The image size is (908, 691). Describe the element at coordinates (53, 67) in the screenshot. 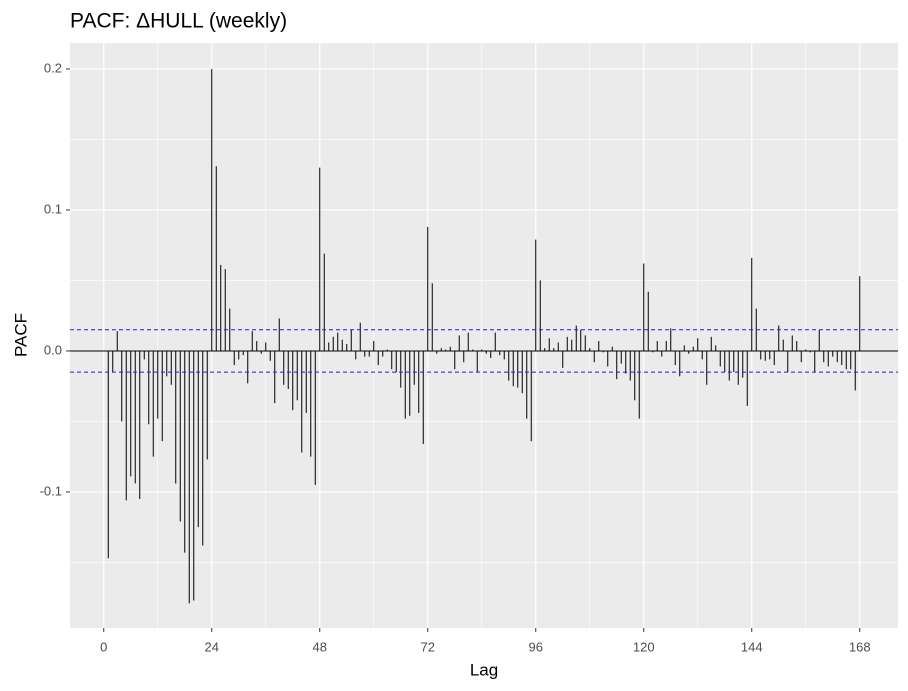

I see `y-tick-label: 0.2` at that location.